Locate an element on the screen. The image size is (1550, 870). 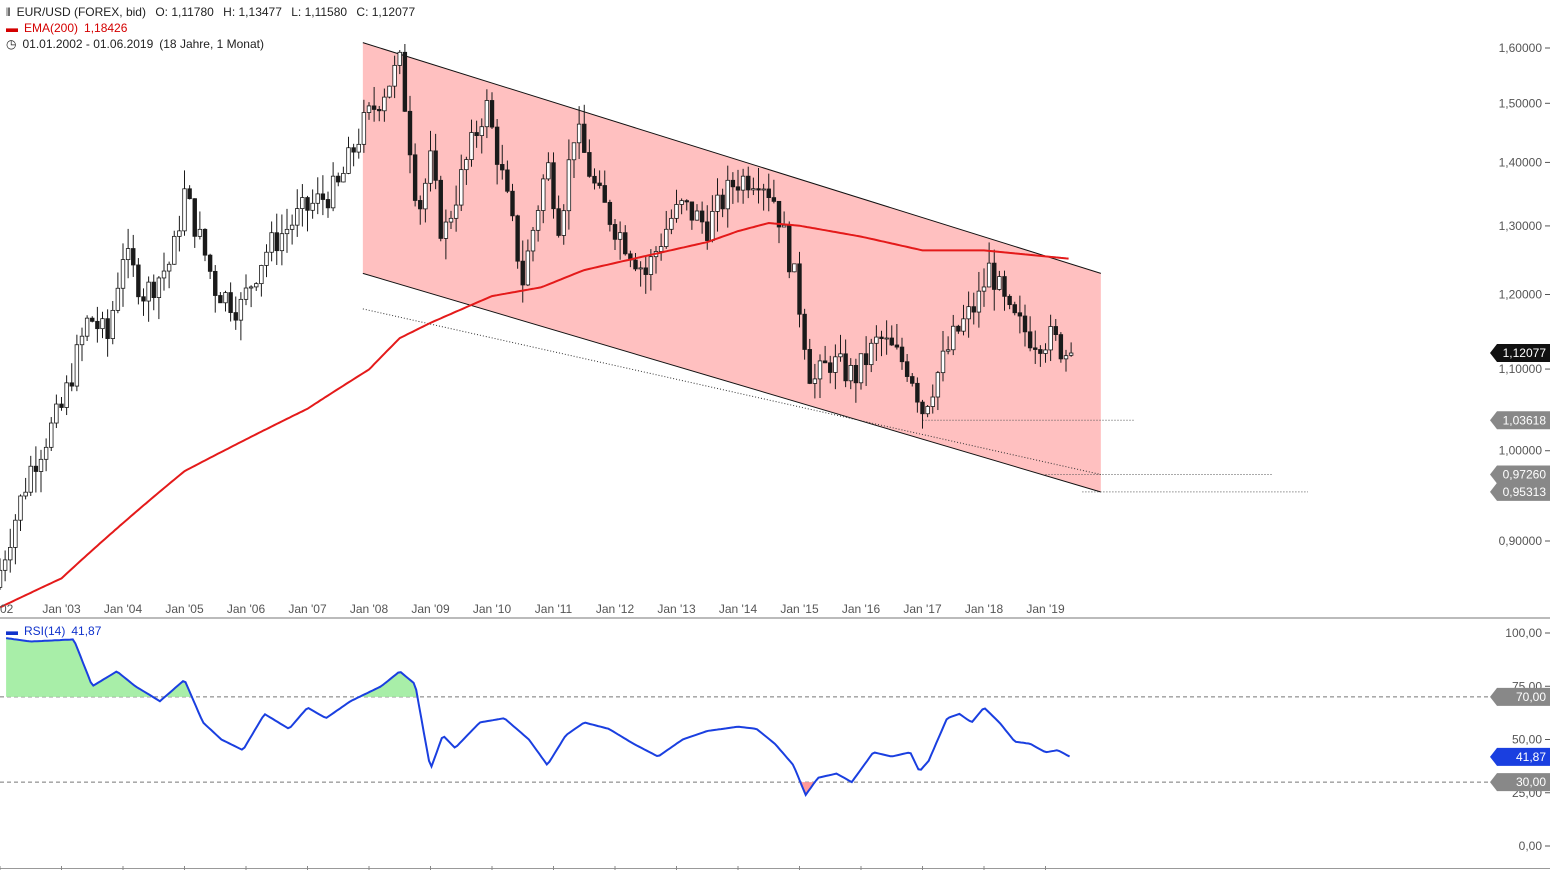
channel-upper-line is located at coordinates (731, 158).